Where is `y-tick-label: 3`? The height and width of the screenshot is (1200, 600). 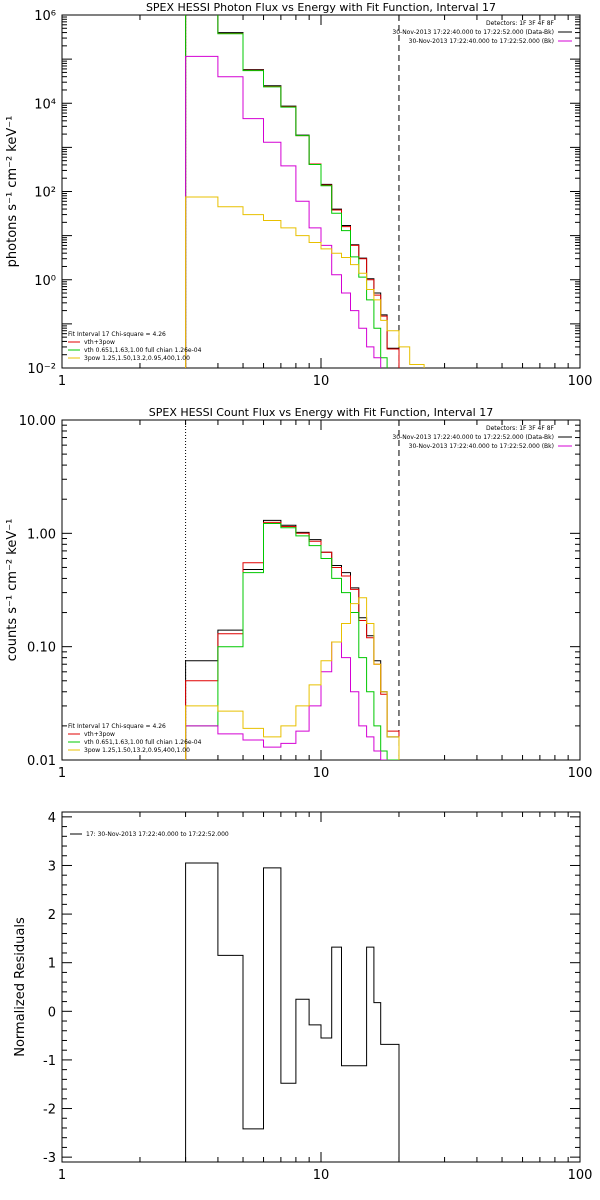 y-tick-label: 3 is located at coordinates (52, 866).